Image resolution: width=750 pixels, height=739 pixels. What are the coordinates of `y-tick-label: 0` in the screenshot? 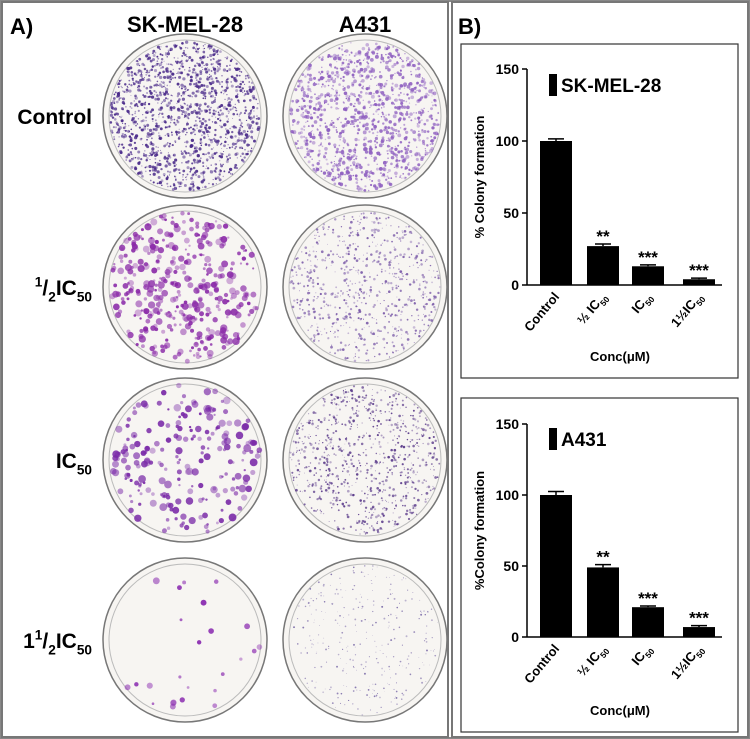 It's located at (515, 285).